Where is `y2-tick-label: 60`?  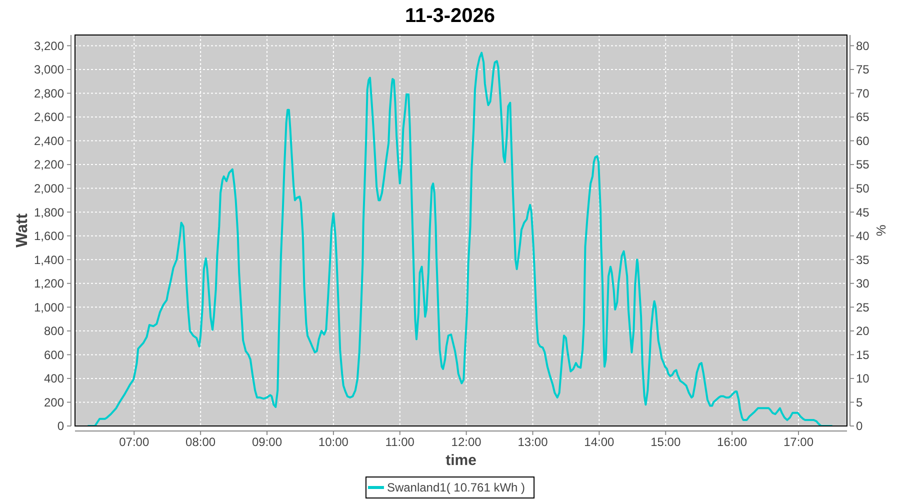 y2-tick-label: 60 is located at coordinates (863, 141).